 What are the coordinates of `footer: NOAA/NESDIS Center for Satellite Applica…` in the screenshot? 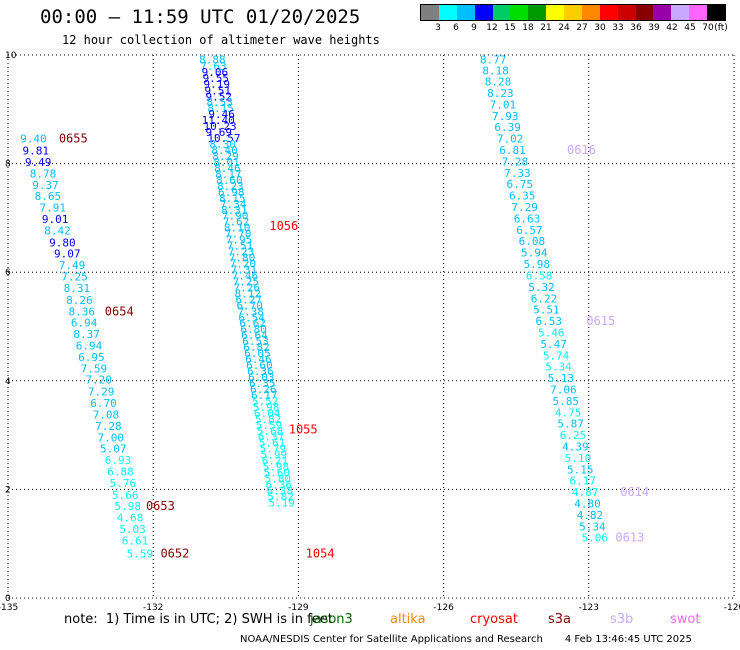 It's located at (477, 639).